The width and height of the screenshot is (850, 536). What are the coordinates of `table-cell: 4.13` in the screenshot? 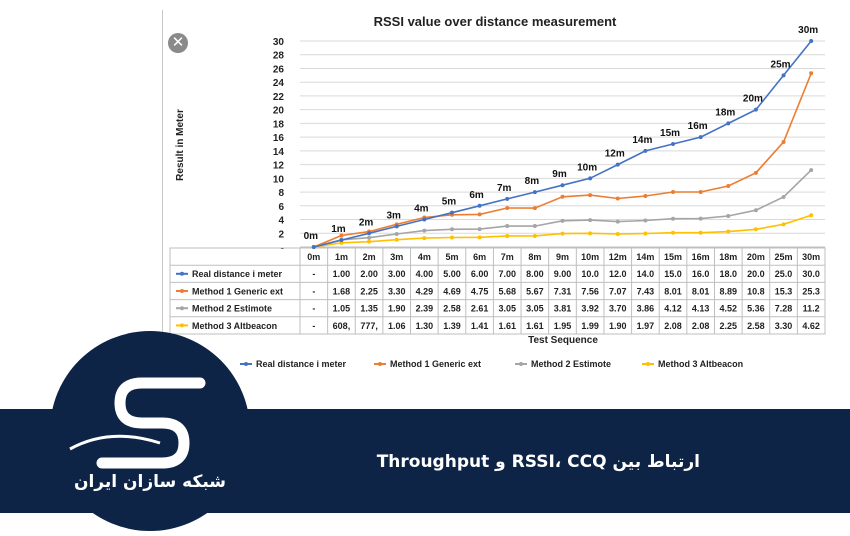 It's located at (701, 309).